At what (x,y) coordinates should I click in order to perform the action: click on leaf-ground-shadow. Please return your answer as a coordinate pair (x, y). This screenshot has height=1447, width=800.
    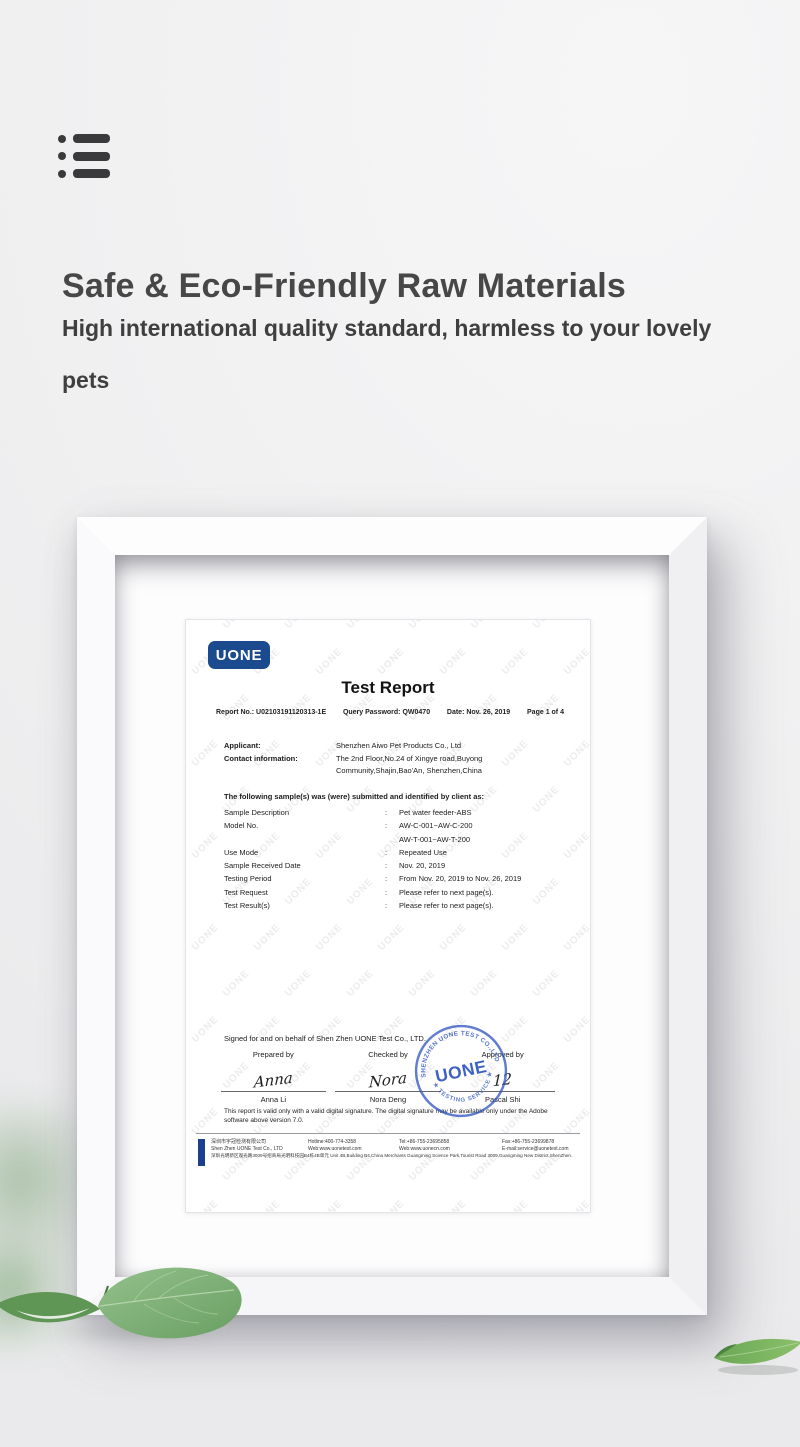
    Looking at the image, I should click on (758, 1370).